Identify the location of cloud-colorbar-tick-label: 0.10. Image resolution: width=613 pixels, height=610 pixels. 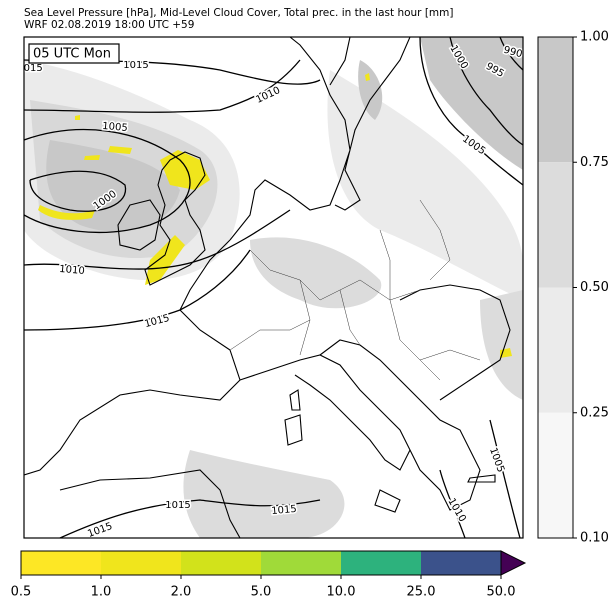
(594, 538).